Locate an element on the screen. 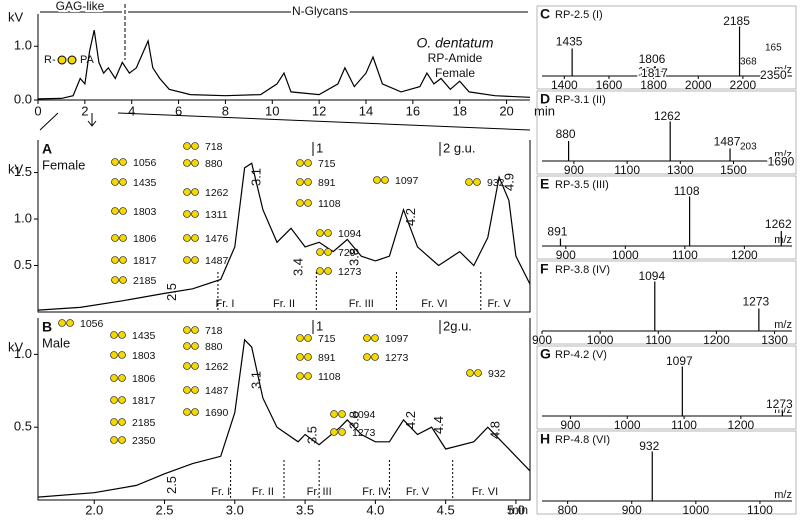 Image resolution: width=800 pixels, height=522 pixels. x-tick-label: 3.0 is located at coordinates (235, 509).